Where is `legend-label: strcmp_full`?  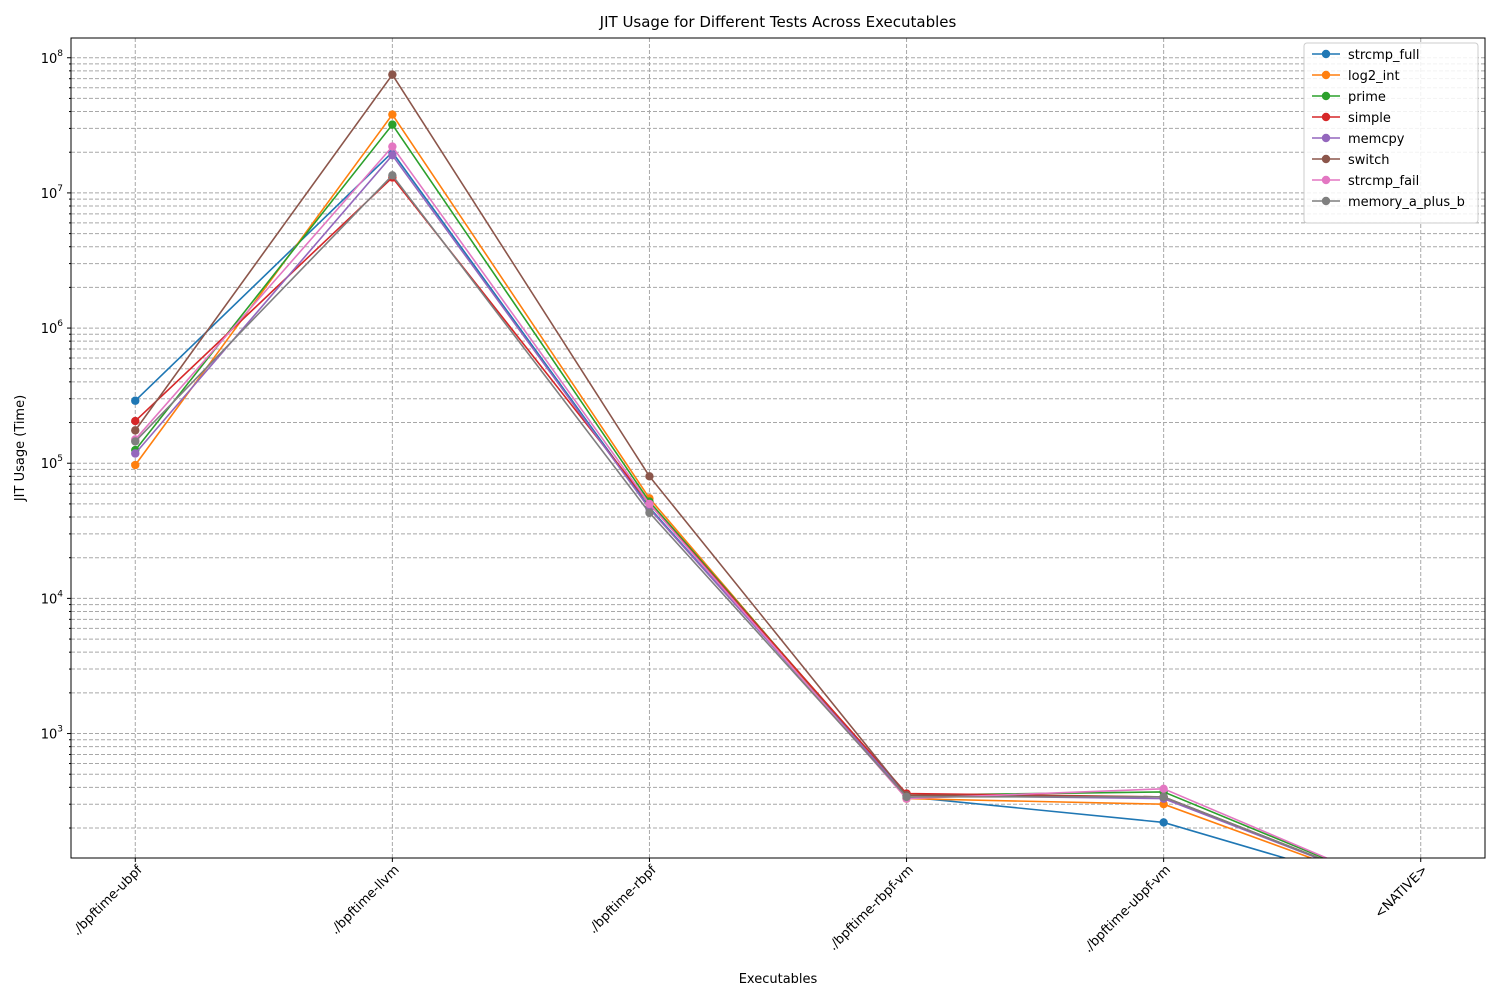 legend-label: strcmp_full is located at coordinates (1384, 55).